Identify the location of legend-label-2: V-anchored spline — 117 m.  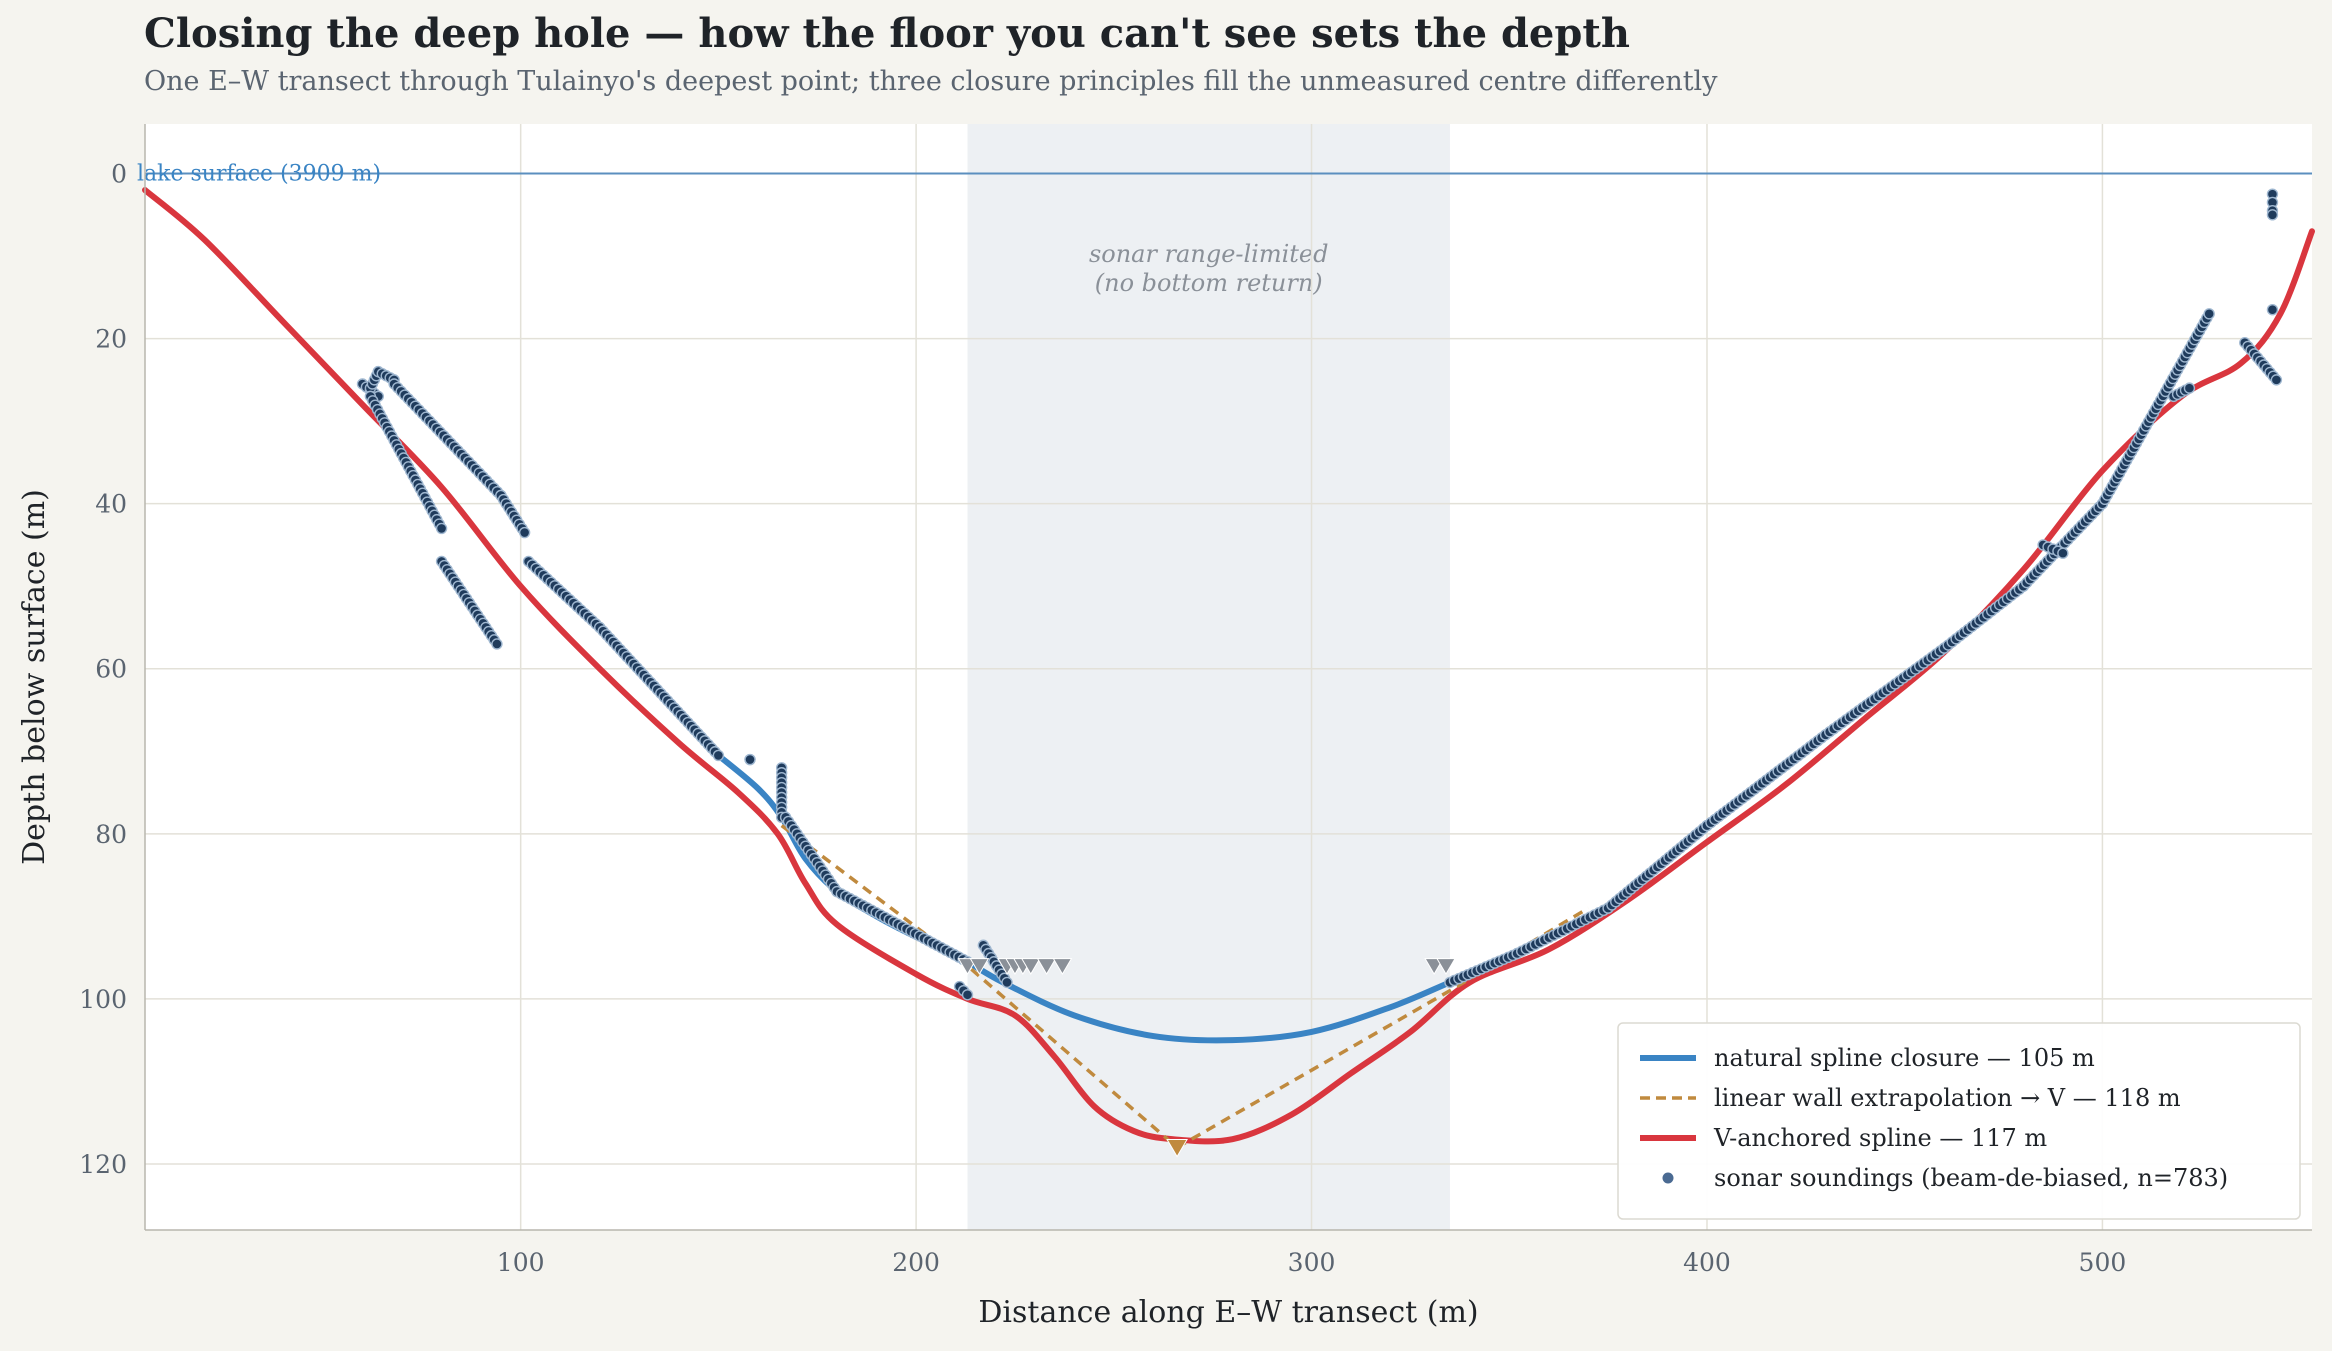
(1880, 1138).